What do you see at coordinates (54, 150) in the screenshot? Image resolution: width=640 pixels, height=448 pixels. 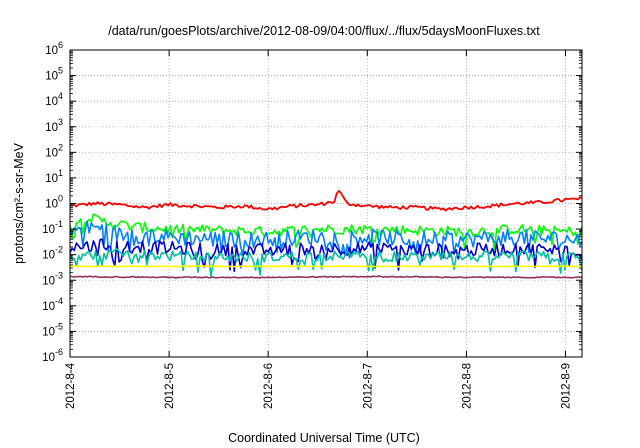 I see `y-tick-label: 10²` at bounding box center [54, 150].